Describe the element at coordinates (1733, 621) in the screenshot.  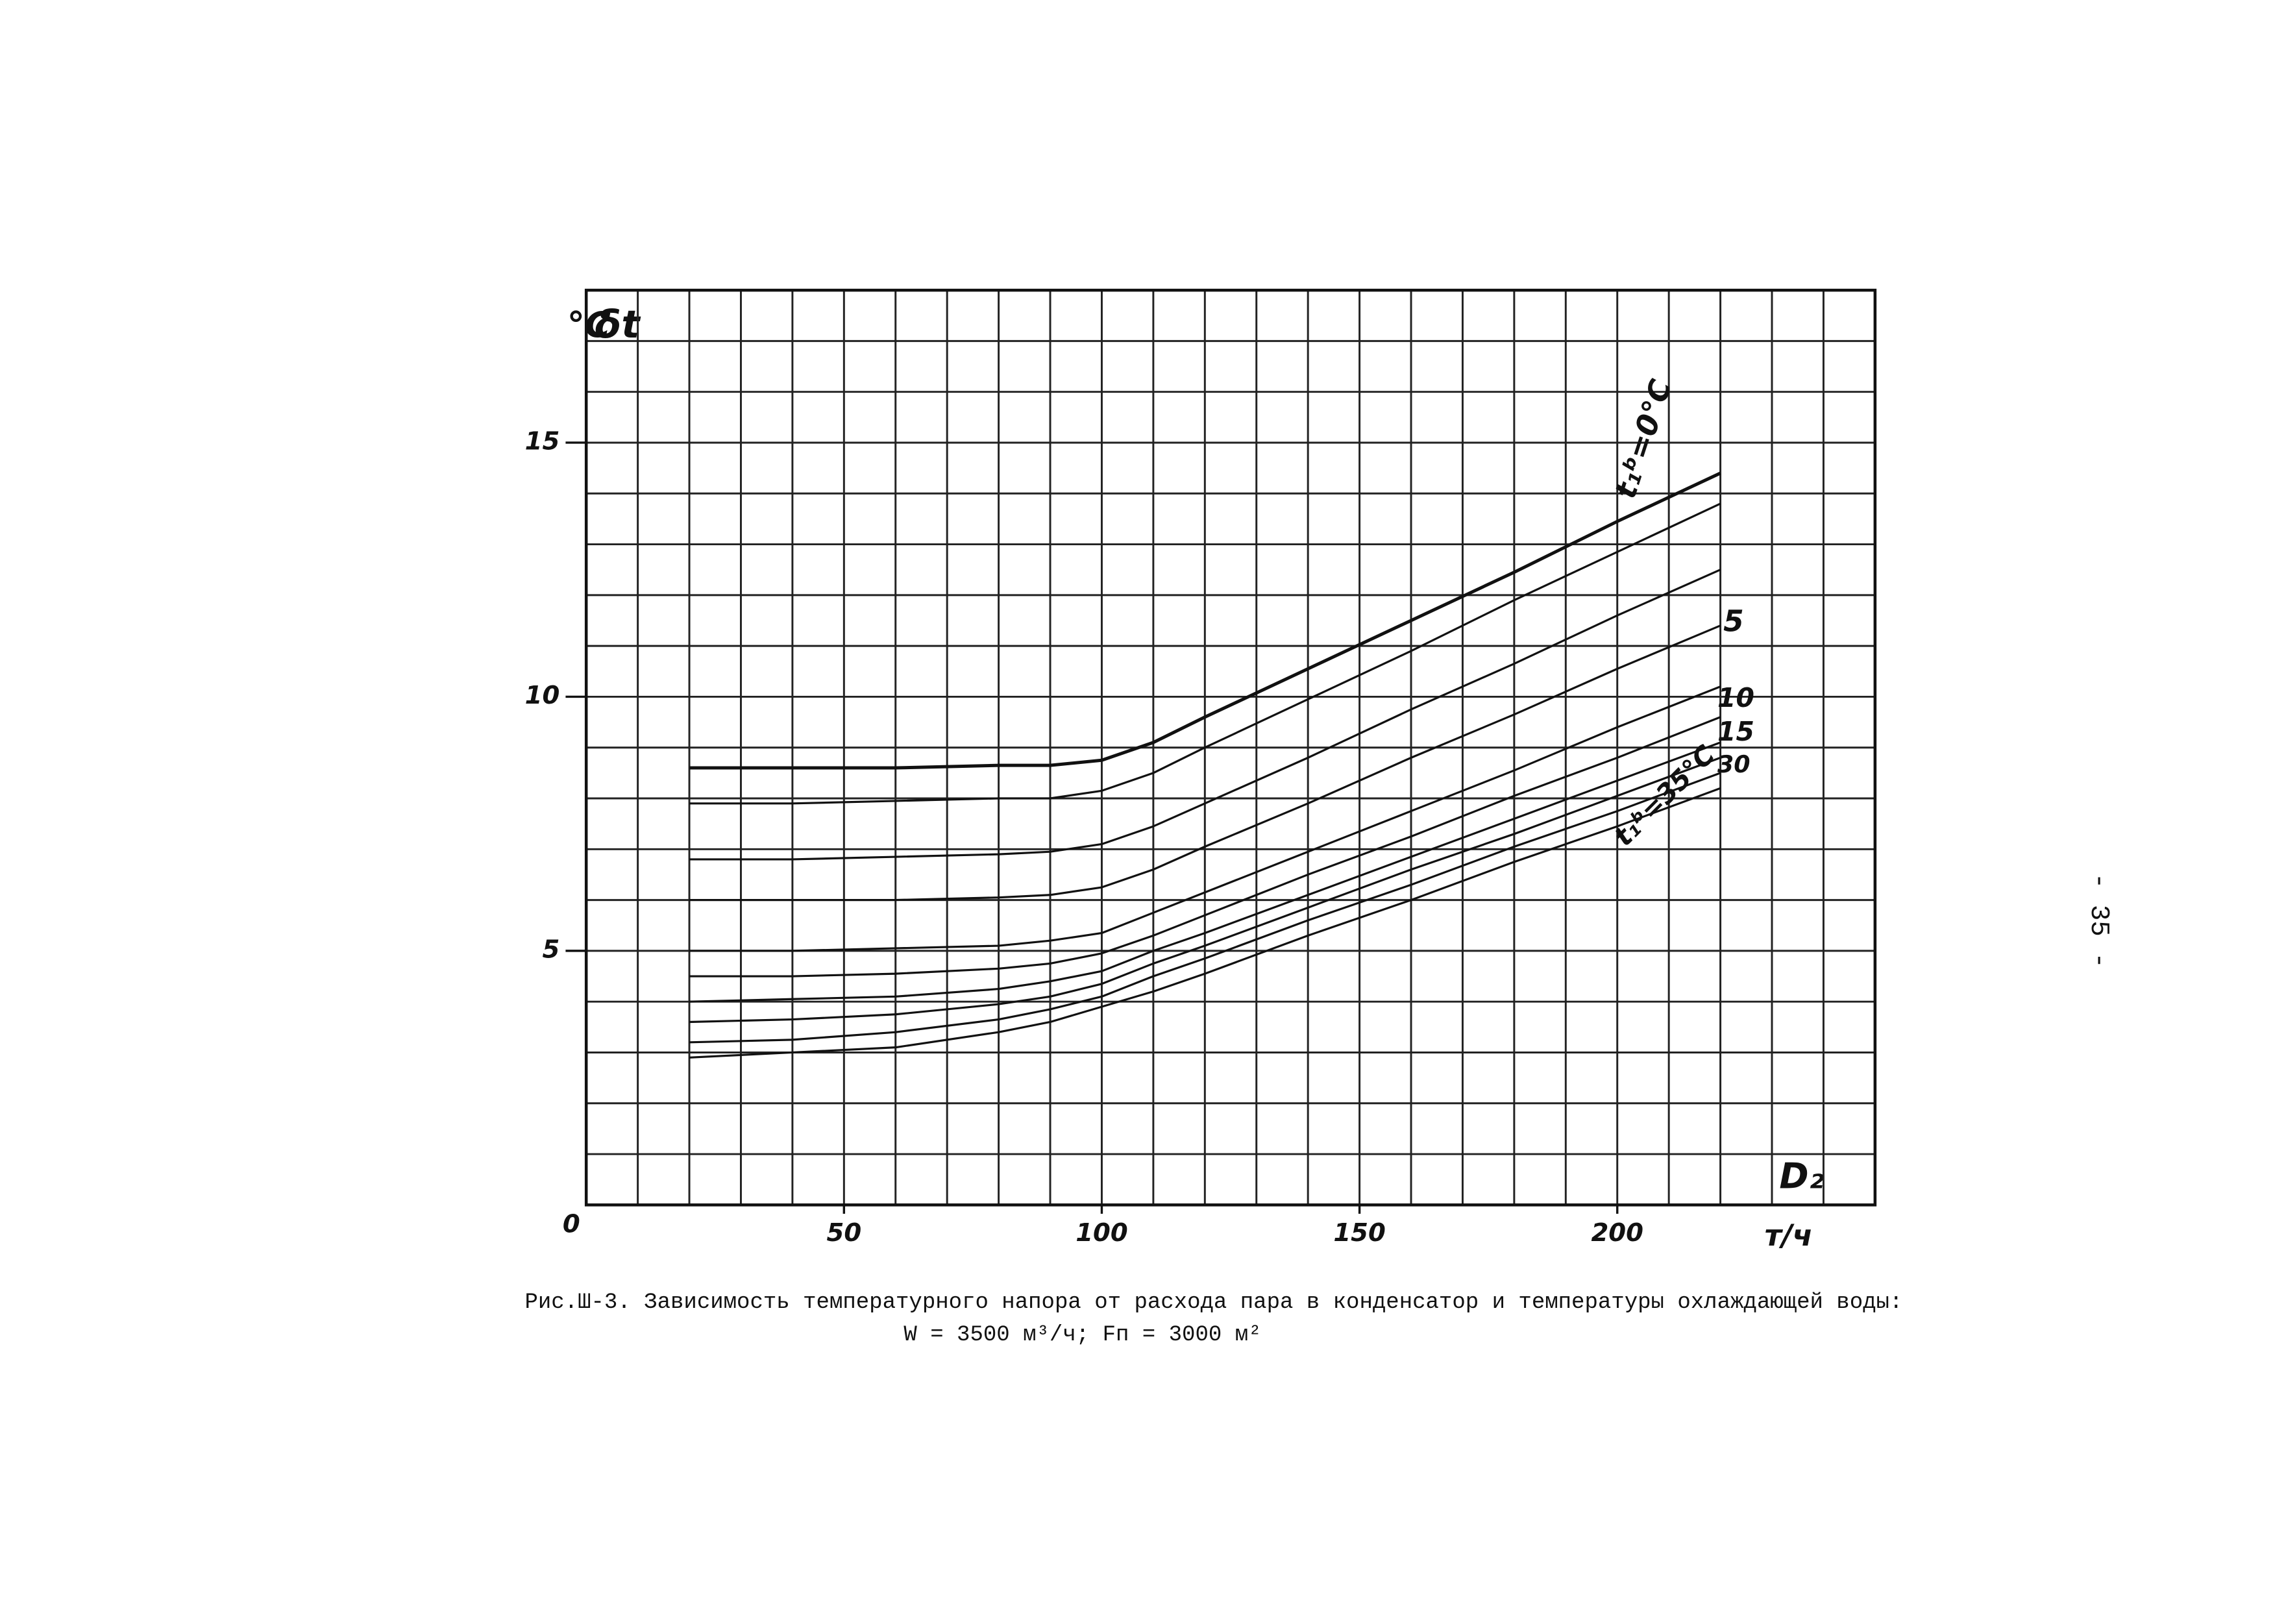
I see `curve-label: 5` at that location.